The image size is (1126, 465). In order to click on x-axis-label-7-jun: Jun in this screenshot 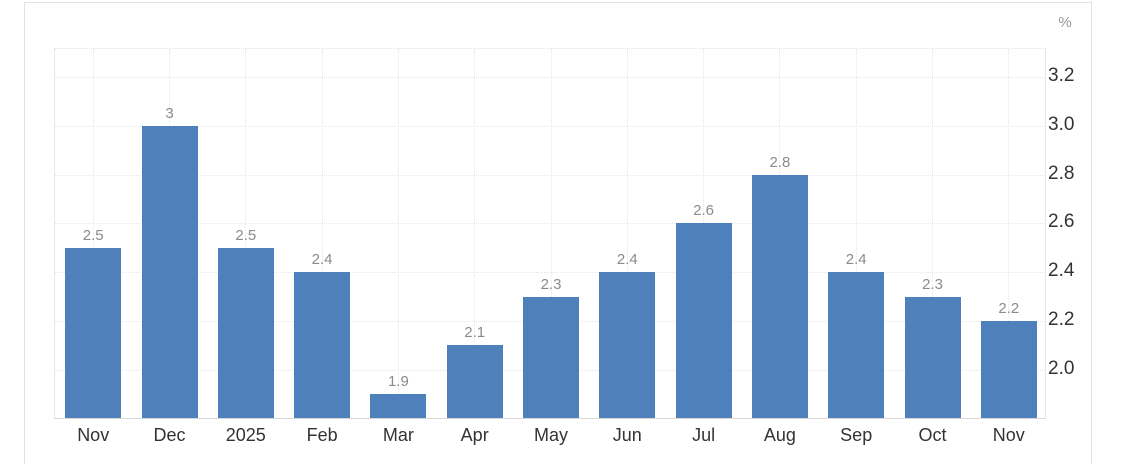, I will do `click(627, 435)`.